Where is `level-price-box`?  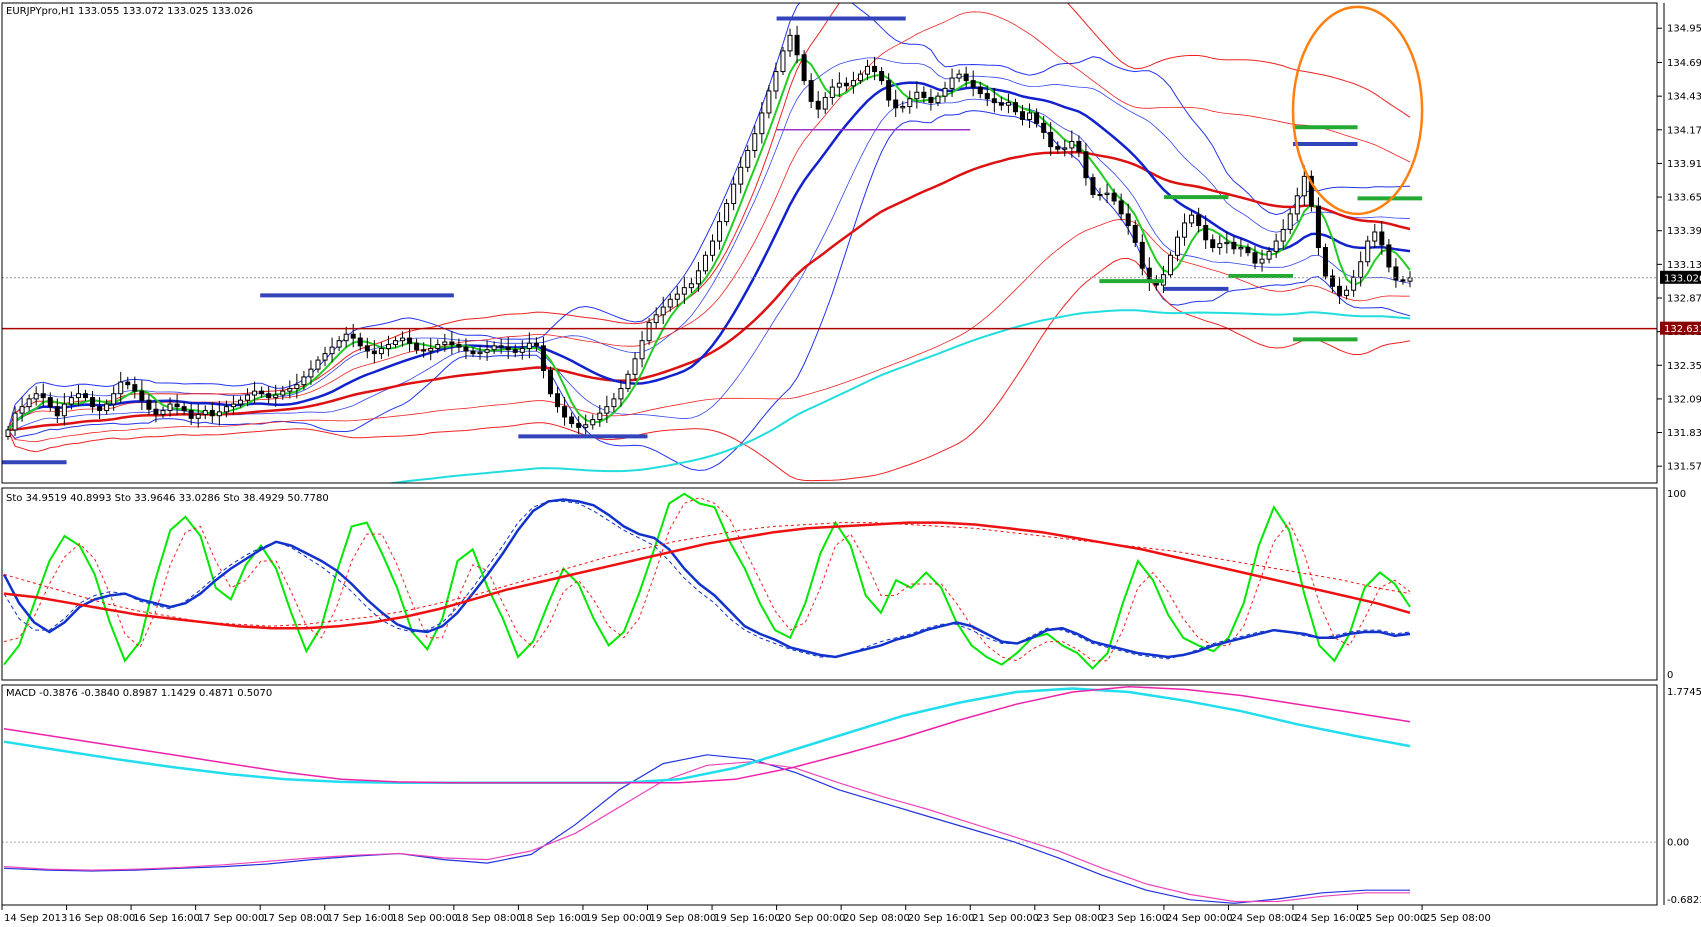
level-price-box is located at coordinates (1680, 328).